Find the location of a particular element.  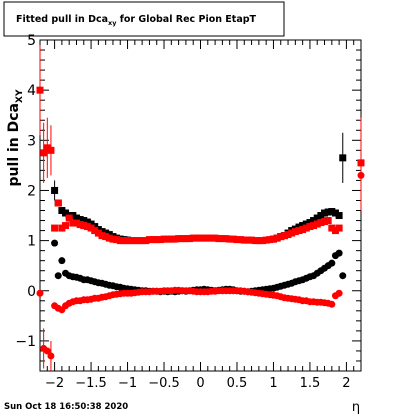

title-box is located at coordinates (144, 19).